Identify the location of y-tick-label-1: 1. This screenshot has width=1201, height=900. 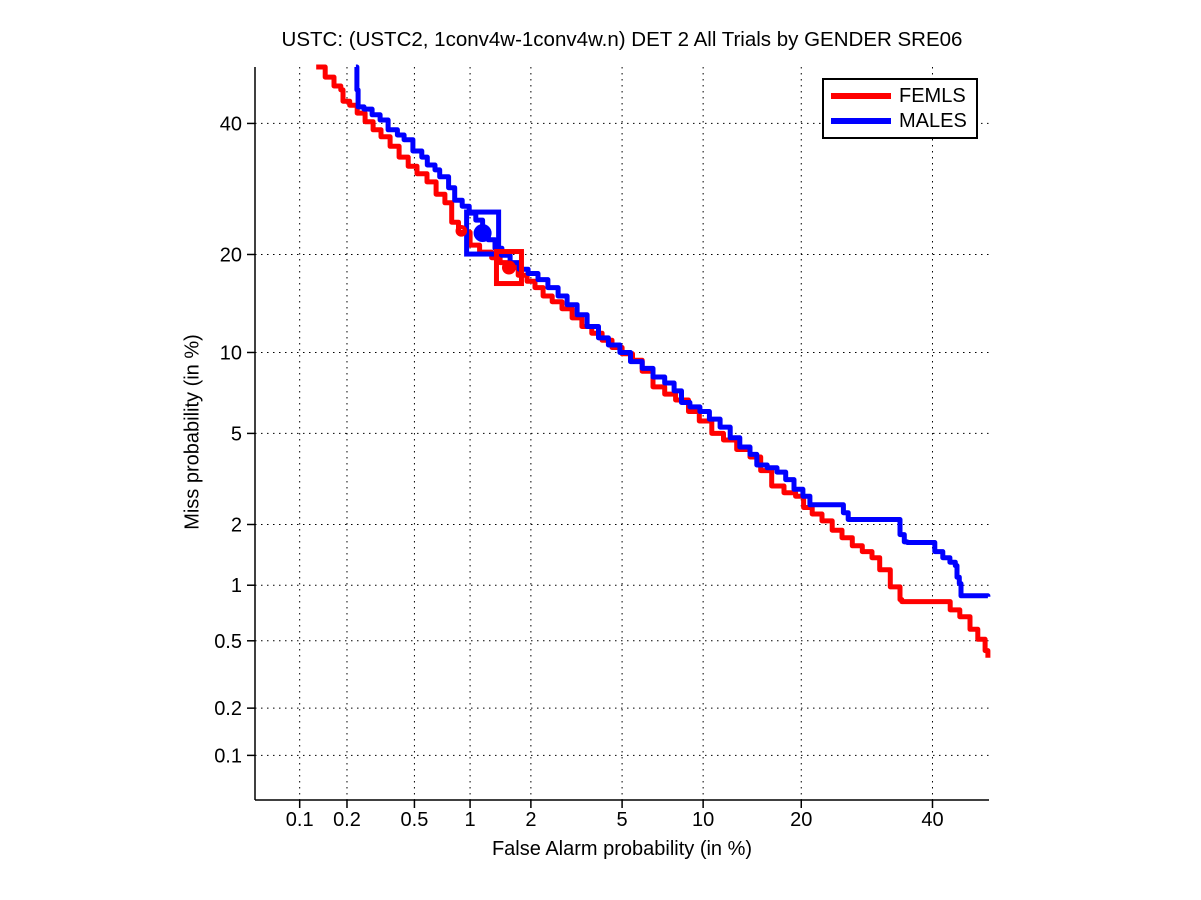
(236, 586).